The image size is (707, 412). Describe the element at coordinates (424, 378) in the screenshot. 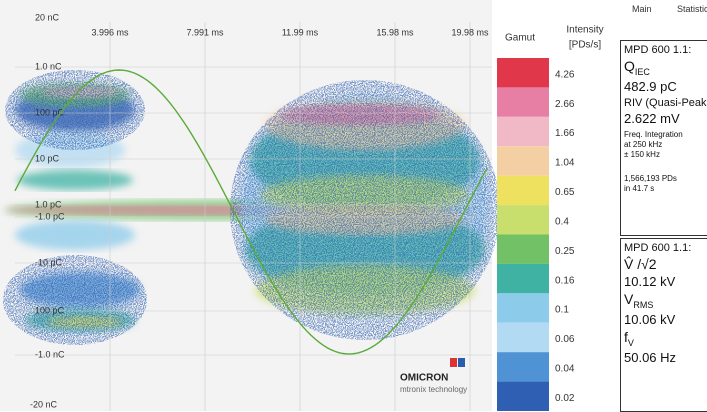

I see `logo-name: OMICRON` at that location.